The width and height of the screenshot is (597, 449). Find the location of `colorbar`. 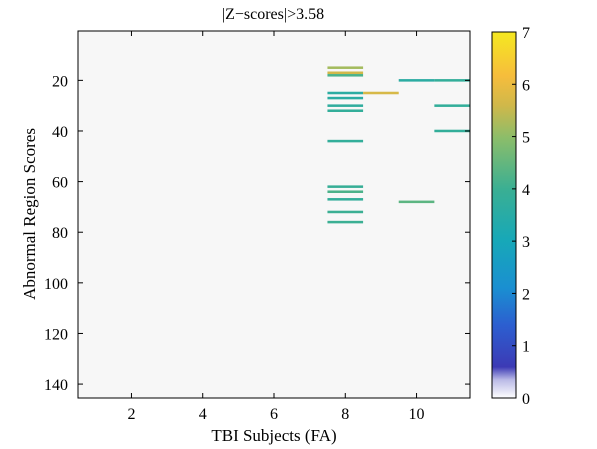

colorbar is located at coordinates (504, 215).